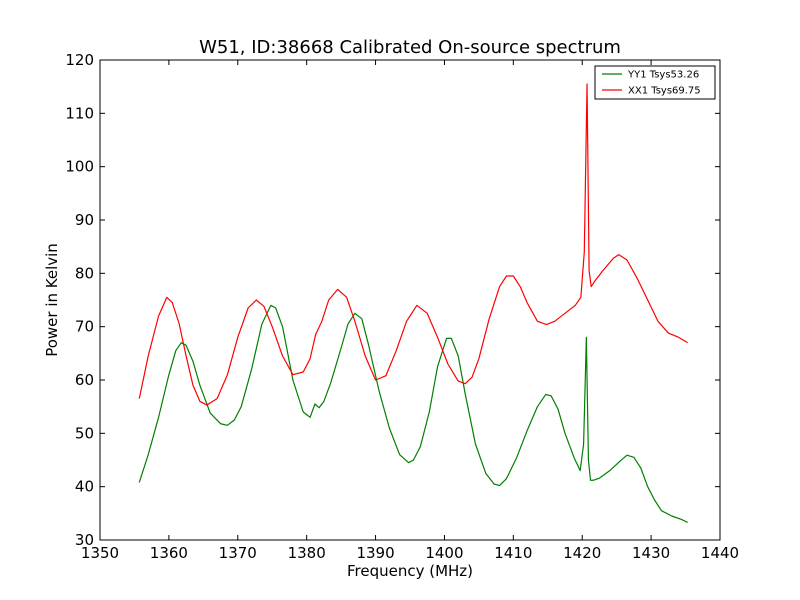  I want to click on legend: YY1 Tsys53.26 XX1 Tsys69.75, so click(655, 82).